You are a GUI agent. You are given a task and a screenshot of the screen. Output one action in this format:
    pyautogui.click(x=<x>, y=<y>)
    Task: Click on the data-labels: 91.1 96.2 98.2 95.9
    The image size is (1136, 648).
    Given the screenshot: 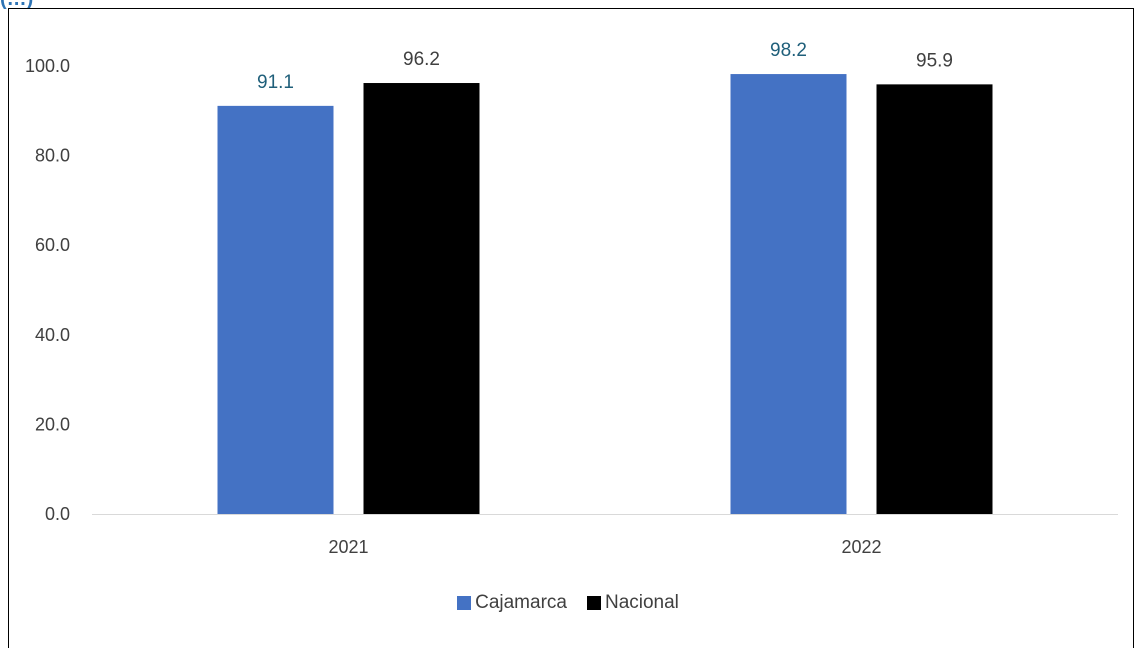 What is the action you would take?
    pyautogui.click(x=605, y=66)
    